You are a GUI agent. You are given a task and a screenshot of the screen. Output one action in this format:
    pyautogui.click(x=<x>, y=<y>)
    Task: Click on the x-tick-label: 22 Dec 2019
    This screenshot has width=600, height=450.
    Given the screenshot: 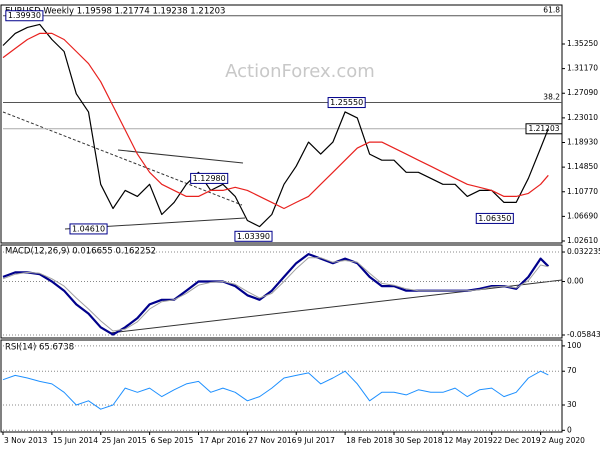 What is the action you would take?
    pyautogui.click(x=517, y=440)
    